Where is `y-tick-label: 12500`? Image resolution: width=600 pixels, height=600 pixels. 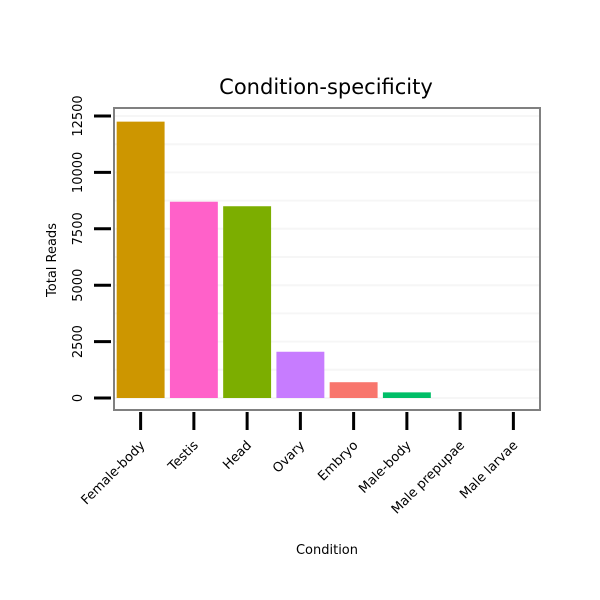 y-tick-label: 12500 is located at coordinates (78, 115).